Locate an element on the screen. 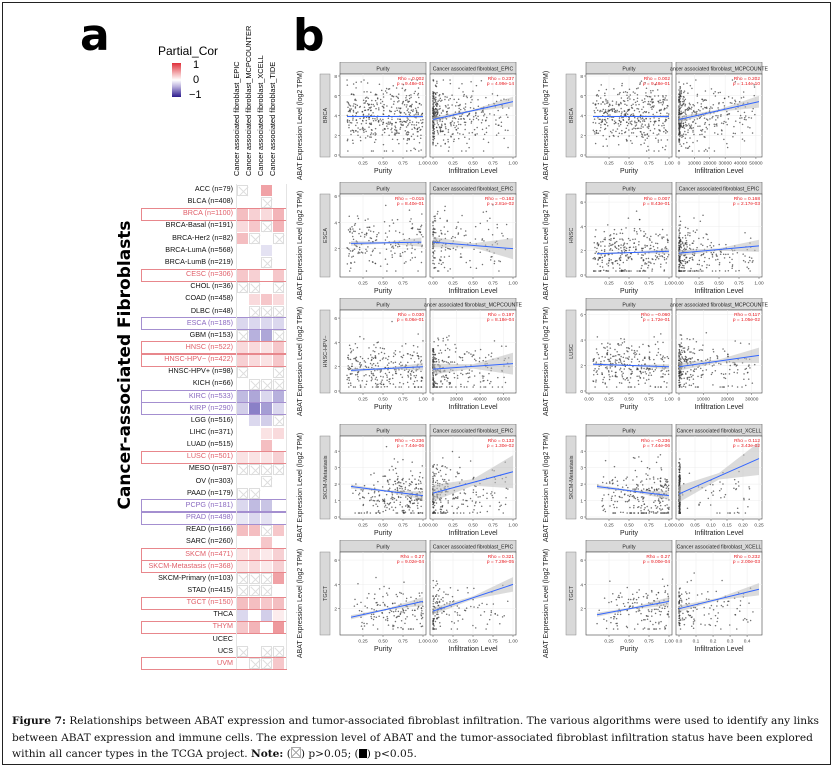 This screenshot has height=769, width=835. data-points is located at coordinates (471, 115).